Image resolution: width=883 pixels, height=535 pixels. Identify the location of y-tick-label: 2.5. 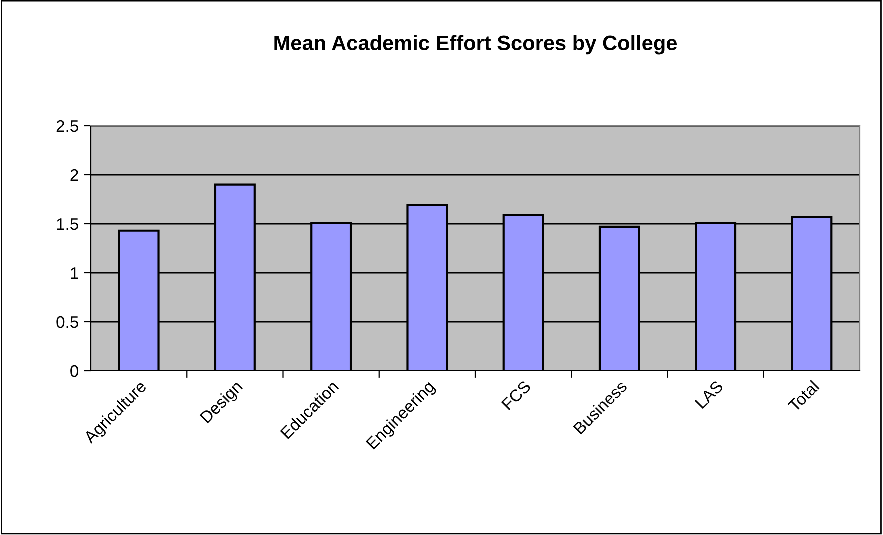
(67, 126).